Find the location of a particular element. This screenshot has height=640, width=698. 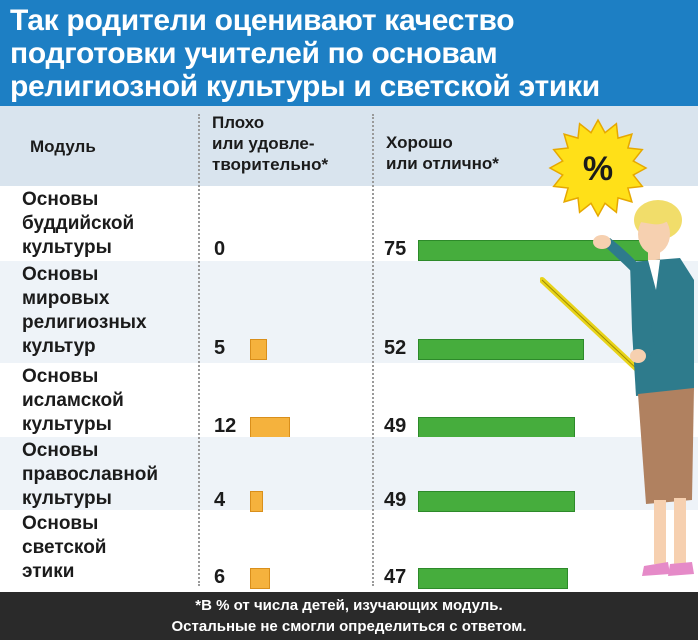

teacher-illustration-icon is located at coordinates (617, 388).